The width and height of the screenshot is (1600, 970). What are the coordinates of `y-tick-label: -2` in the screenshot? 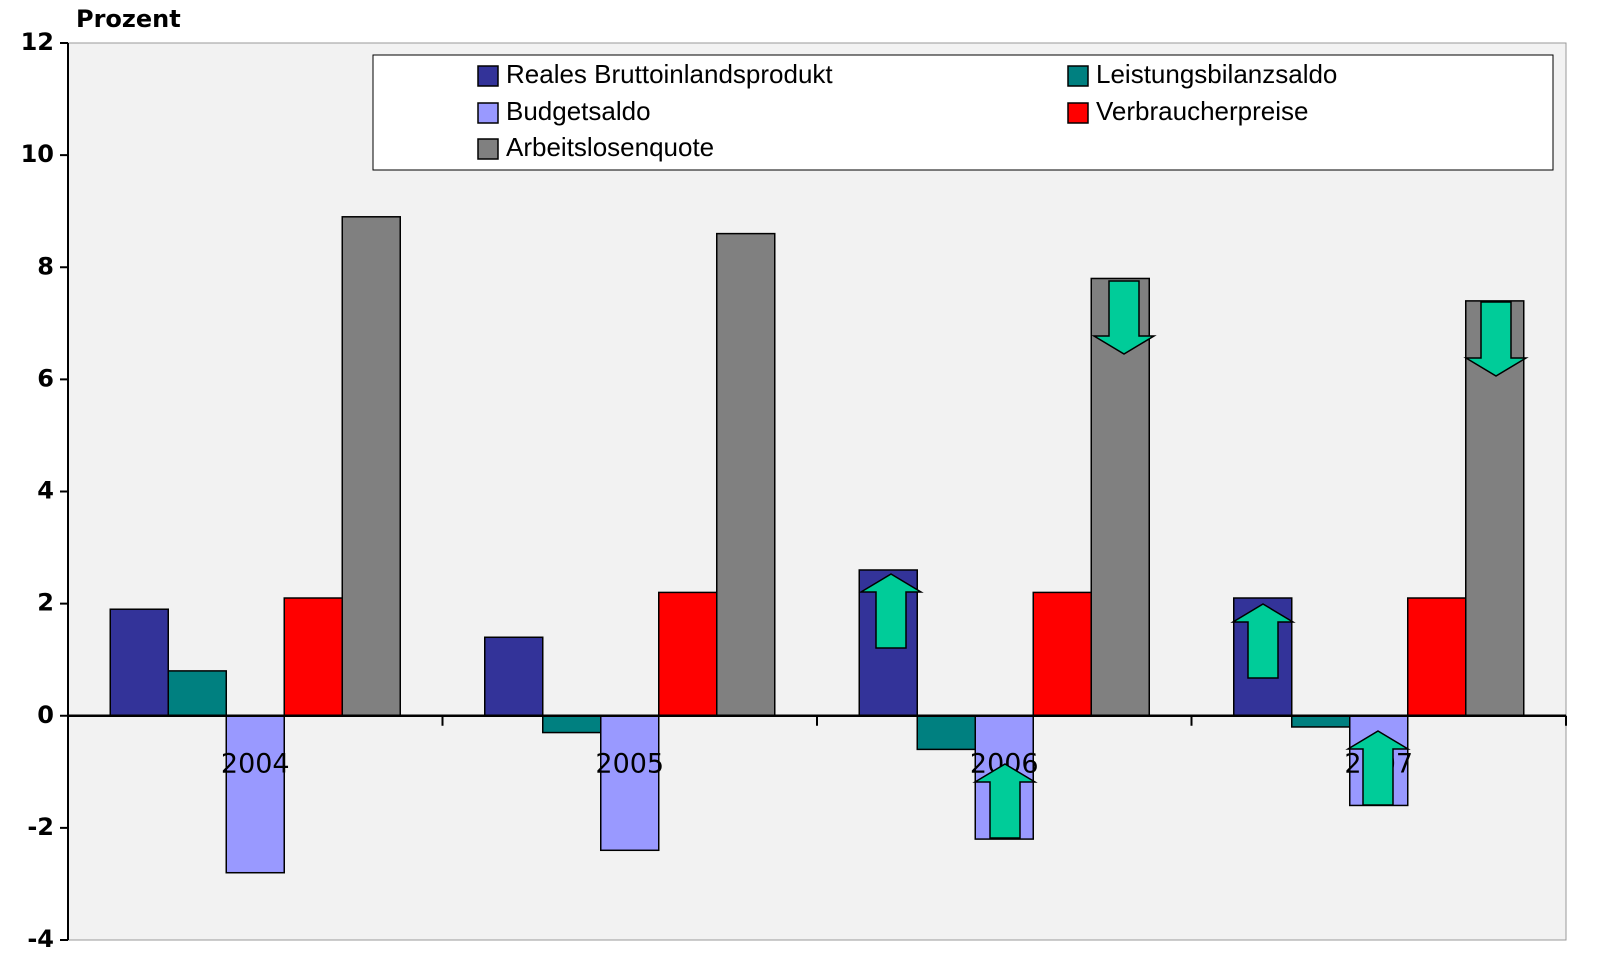 It's located at (40, 827).